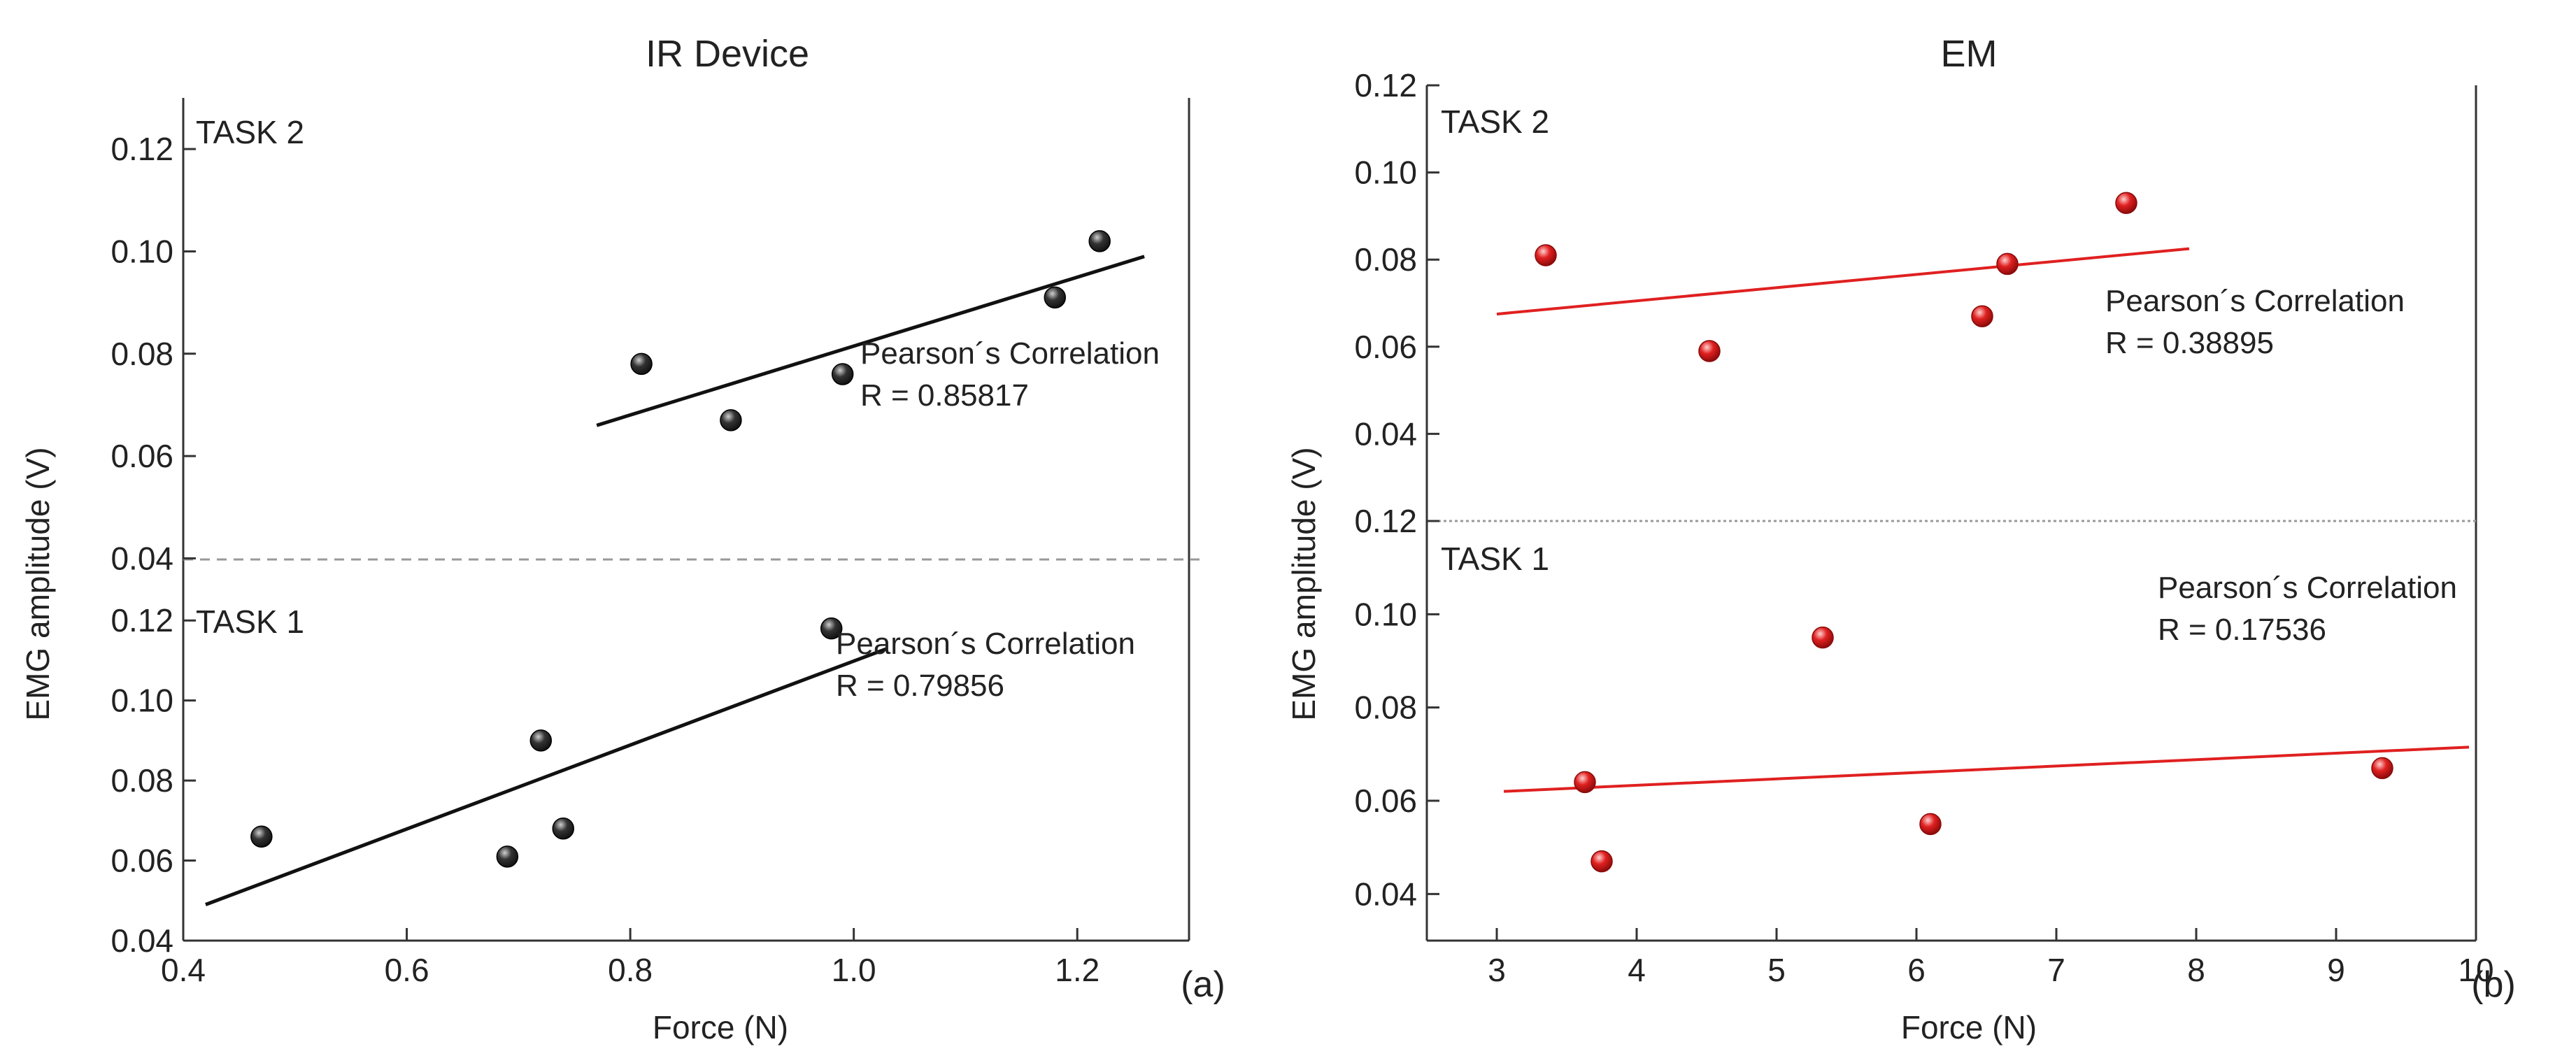 This screenshot has height=1056, width=2576. What do you see at coordinates (2189, 343) in the screenshot?
I see `correlation-value: R = 0.38895` at bounding box center [2189, 343].